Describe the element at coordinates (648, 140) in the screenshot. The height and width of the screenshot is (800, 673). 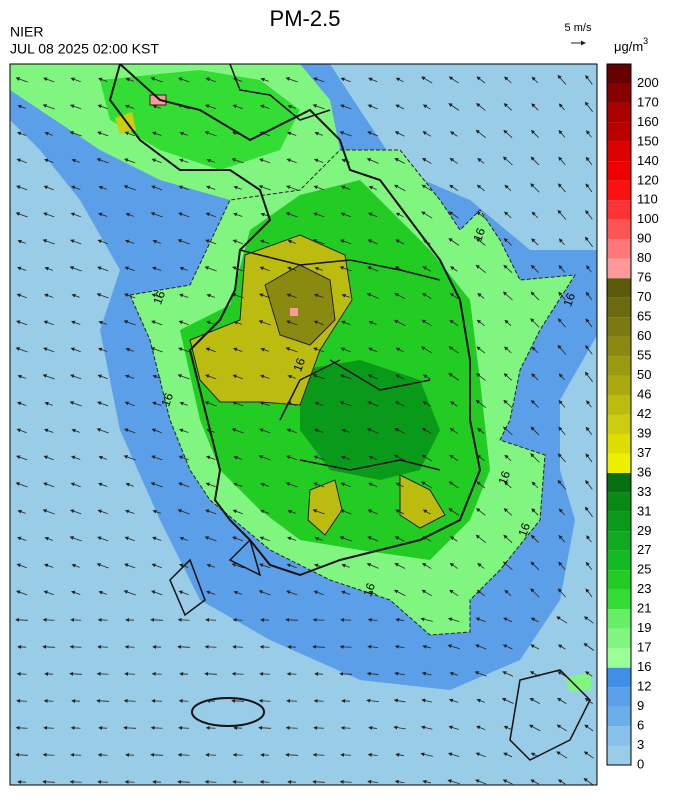
I see `colorbar-label: 150` at that location.